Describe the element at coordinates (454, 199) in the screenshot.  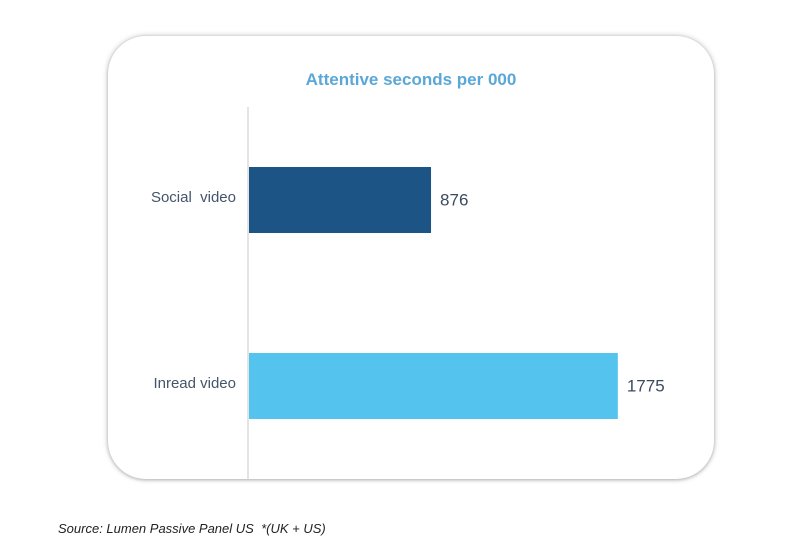
I see `value-label: 876` at that location.